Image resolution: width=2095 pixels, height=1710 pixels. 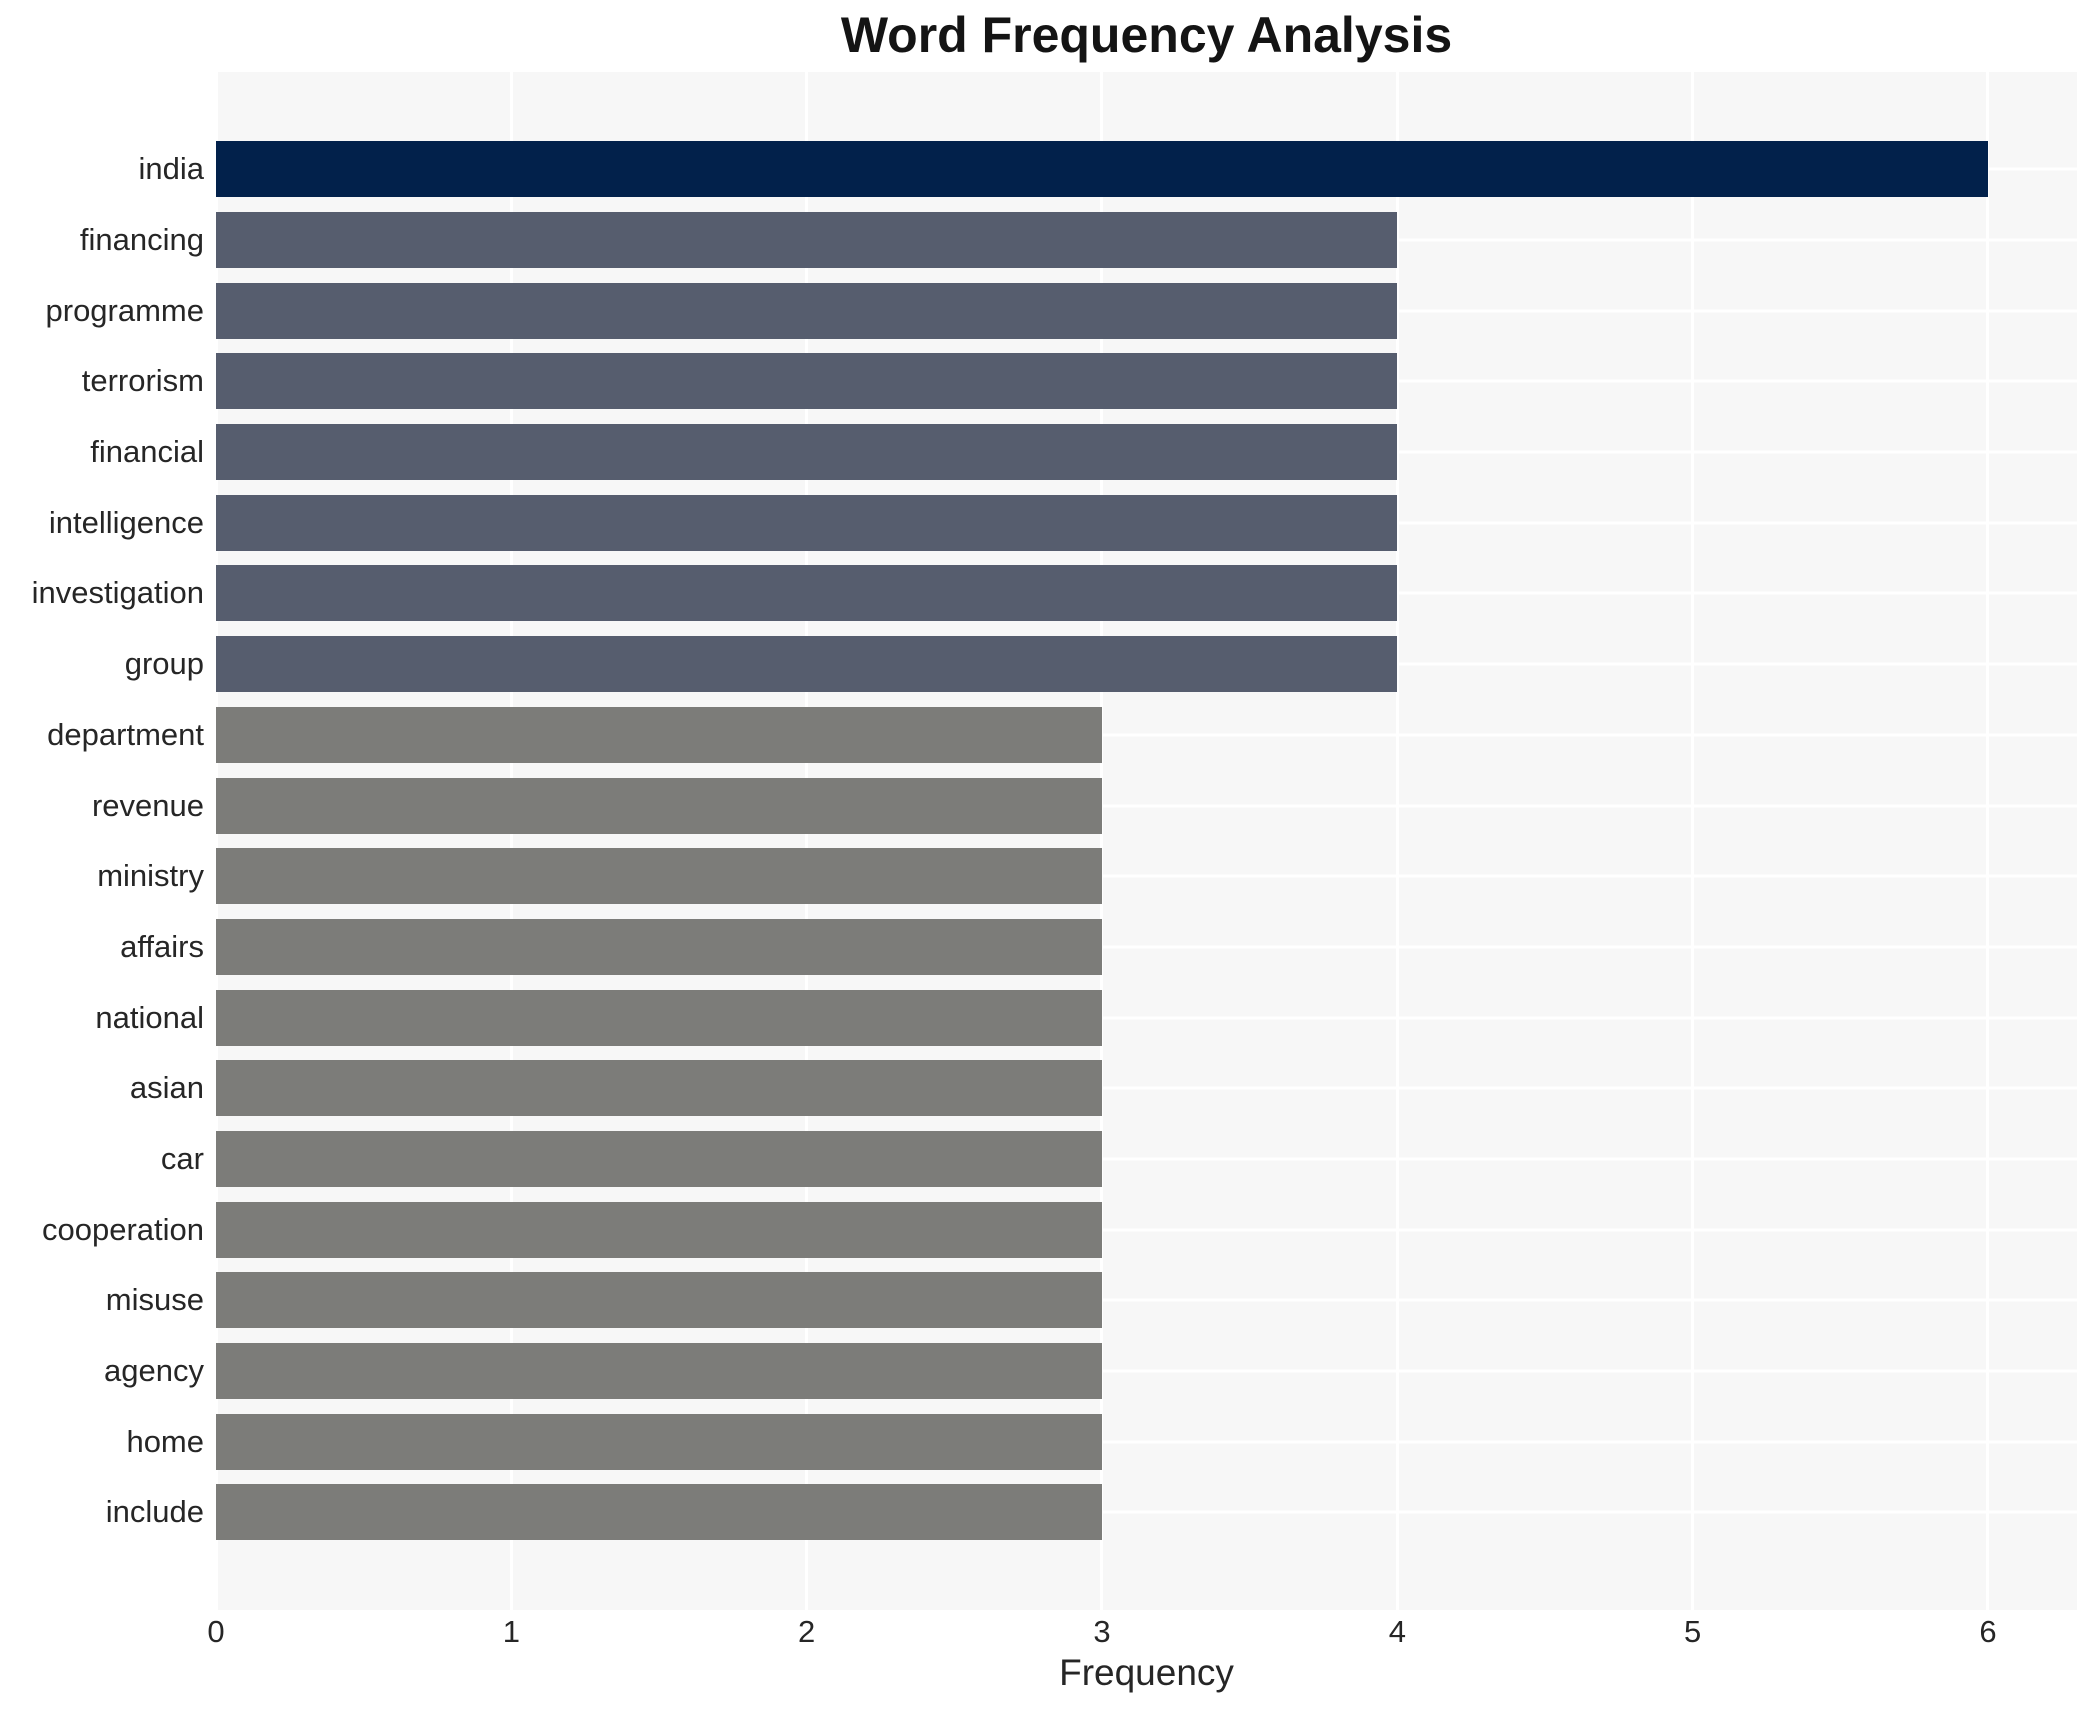 I want to click on x-tick-label: 2, so click(x=807, y=1631).